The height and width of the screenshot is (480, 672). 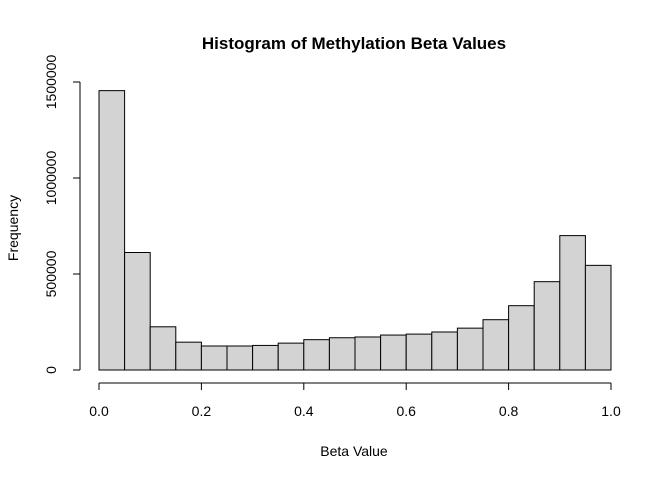 What do you see at coordinates (611, 411) in the screenshot?
I see `x-tick-label: 1.0` at bounding box center [611, 411].